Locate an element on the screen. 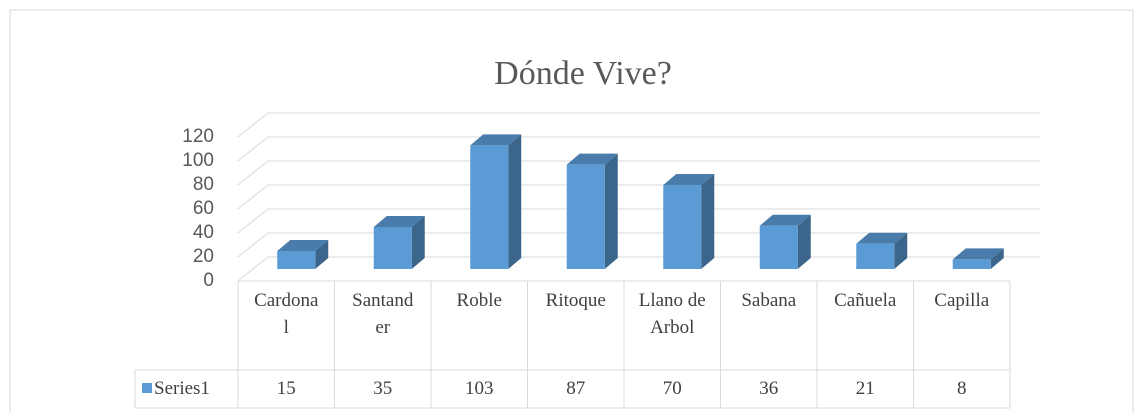  data-table-value: 103 is located at coordinates (479, 388).